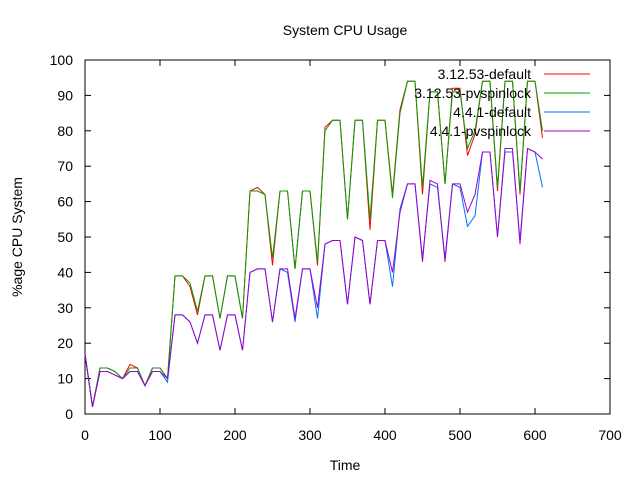 The image size is (640, 480). I want to click on y-tick-label: 60, so click(65, 202).